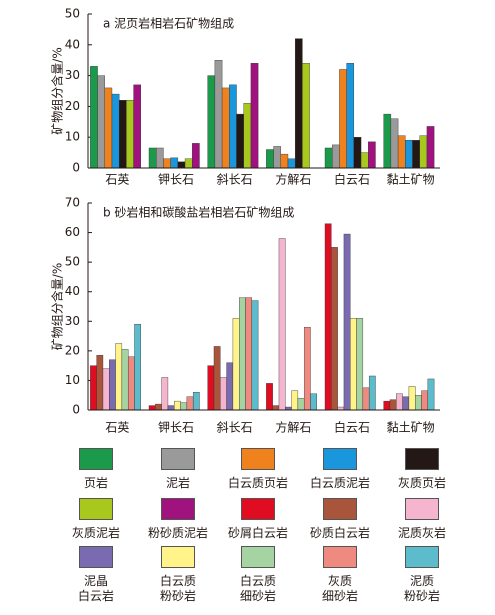 The width and height of the screenshot is (495, 615). What do you see at coordinates (339, 483) in the screenshot?
I see `legend-label: 白云质泥岩` at bounding box center [339, 483].